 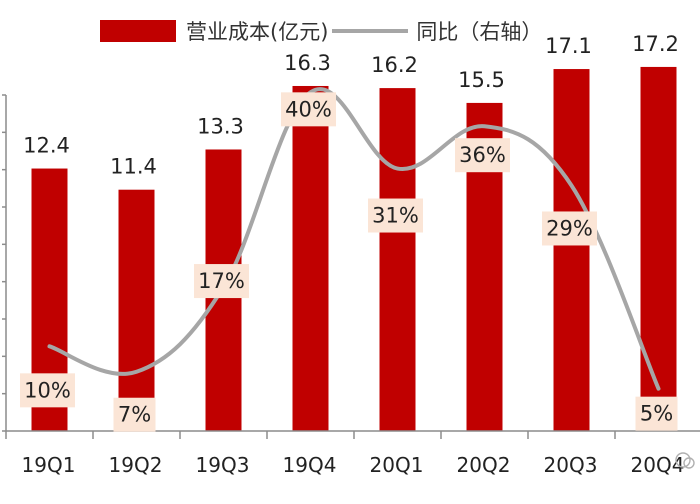 What do you see at coordinates (133, 167) in the screenshot?
I see `bar-value-label: 11.4` at bounding box center [133, 167].